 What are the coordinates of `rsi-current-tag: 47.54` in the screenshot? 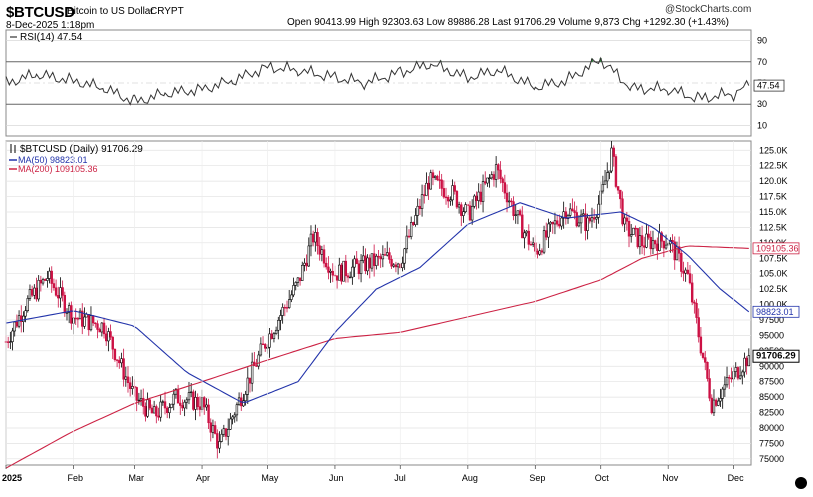 It's located at (769, 85).